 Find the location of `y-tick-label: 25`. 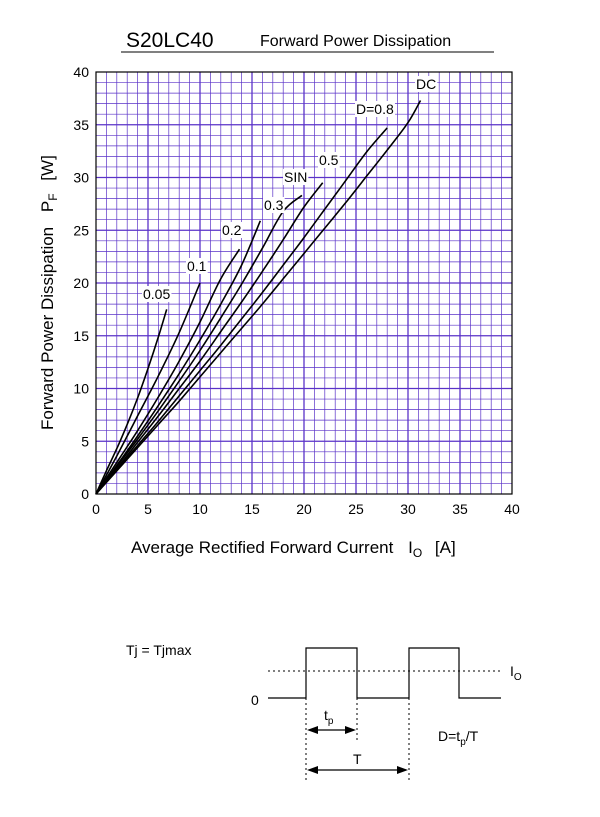

y-tick-label: 25 is located at coordinates (81, 230).